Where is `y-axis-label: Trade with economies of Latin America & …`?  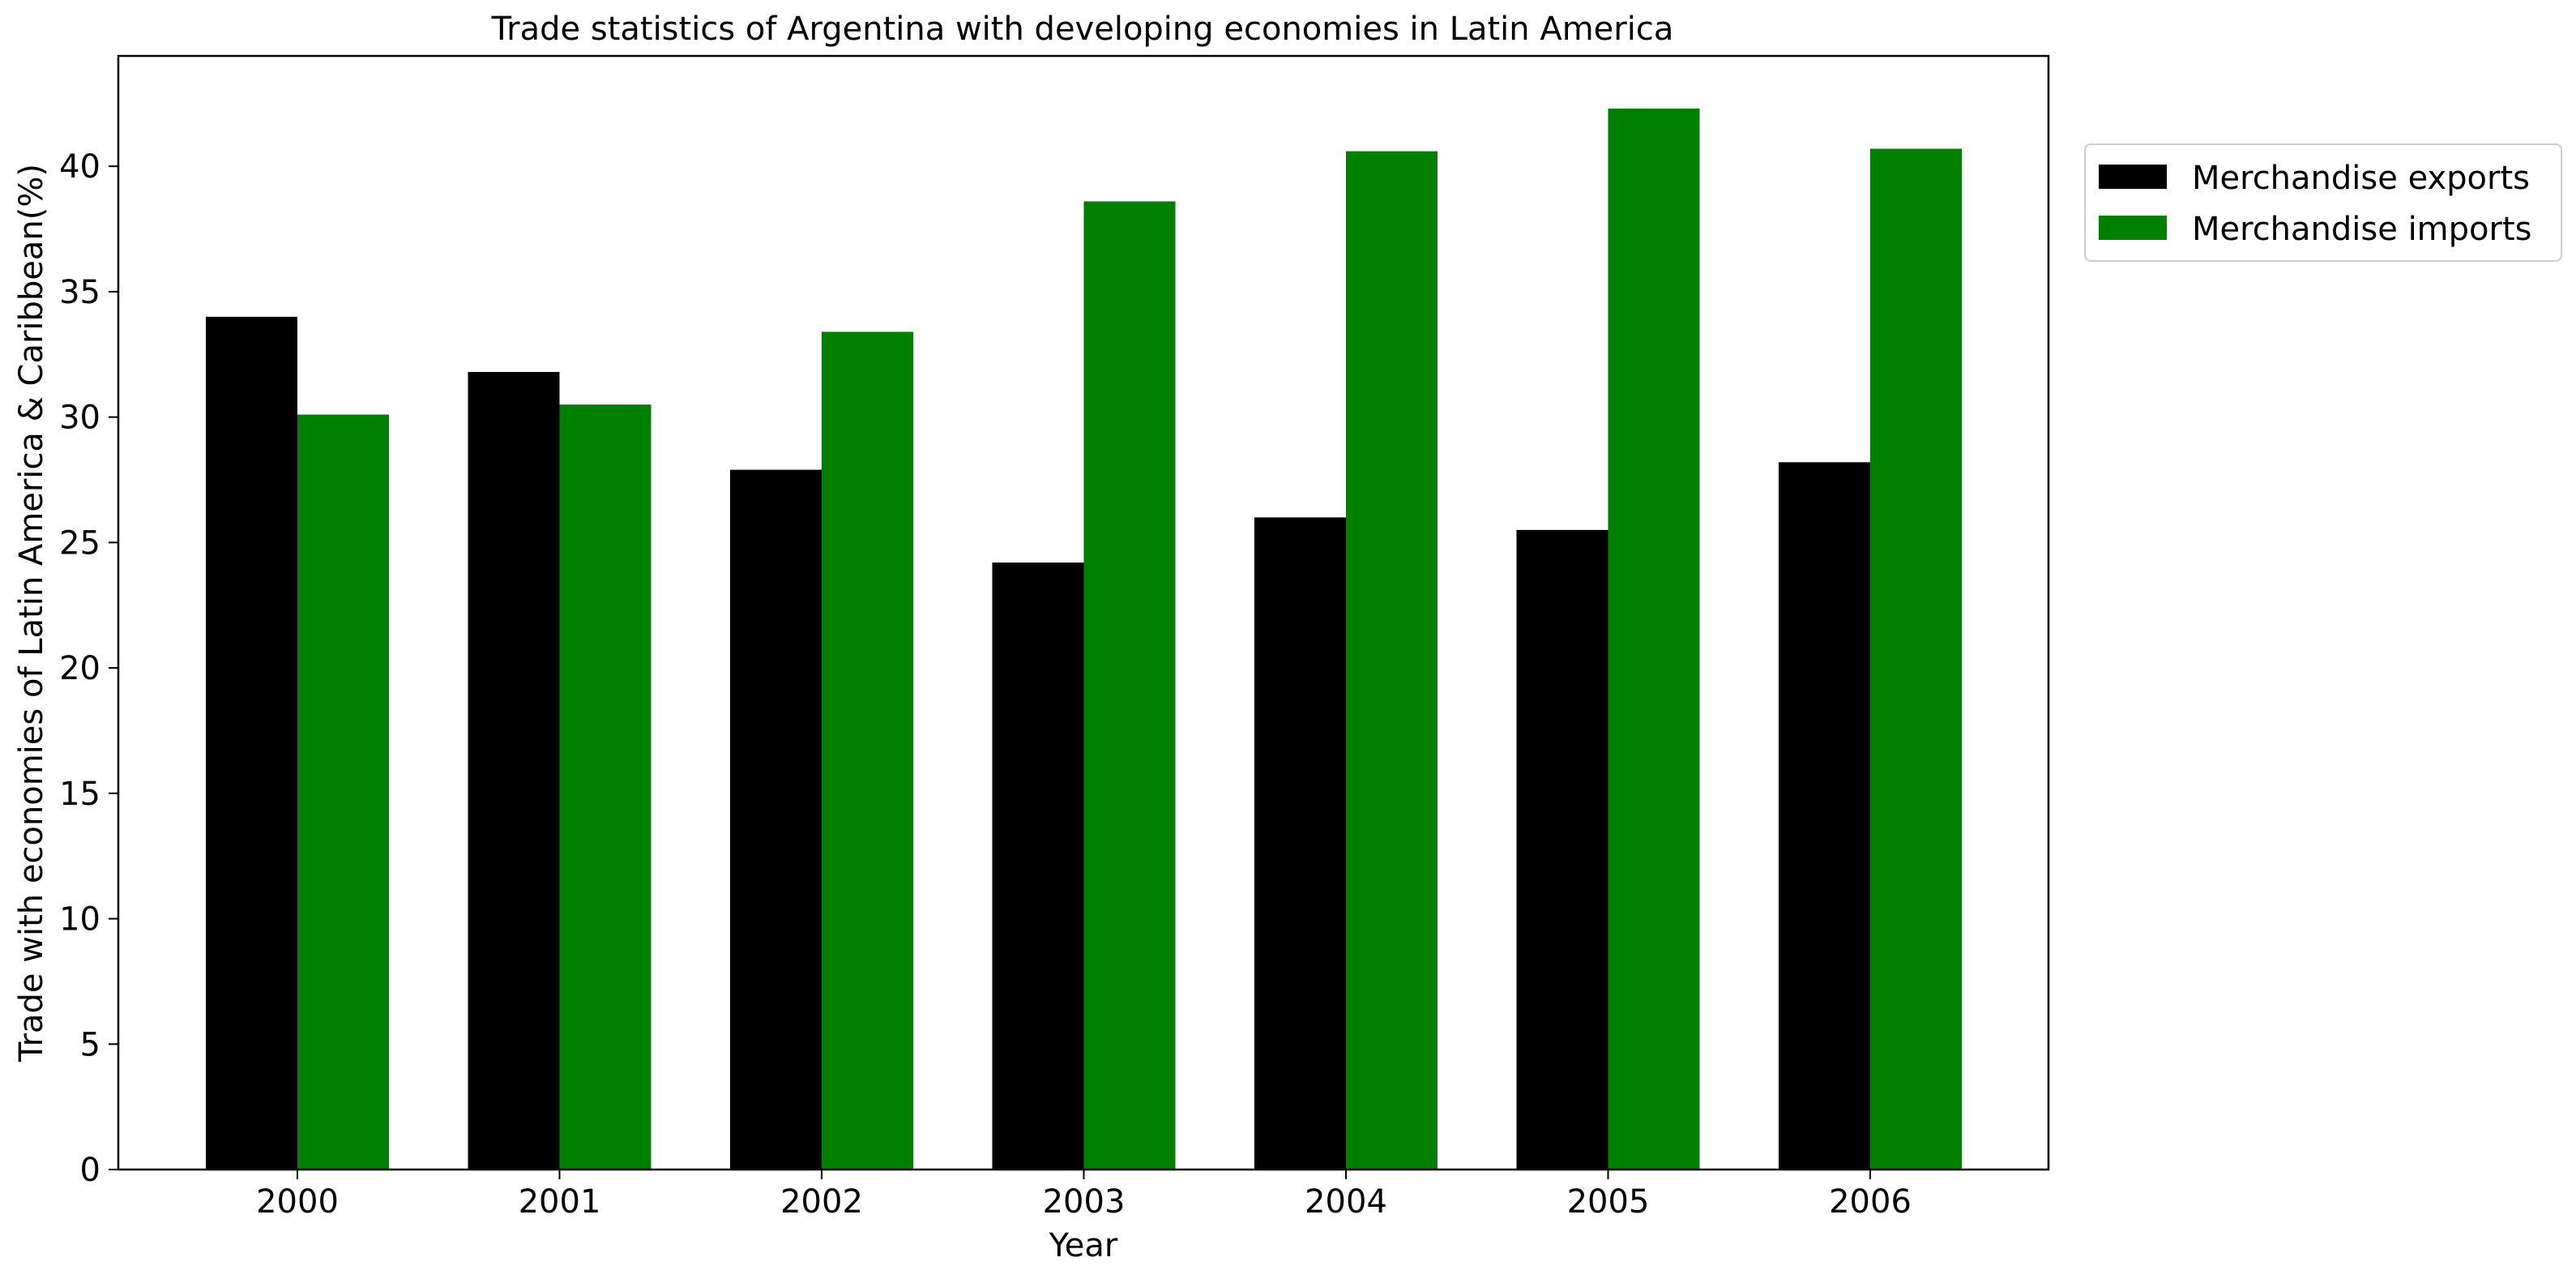 y-axis-label: Trade with economies of Latin America & … is located at coordinates (31, 613).